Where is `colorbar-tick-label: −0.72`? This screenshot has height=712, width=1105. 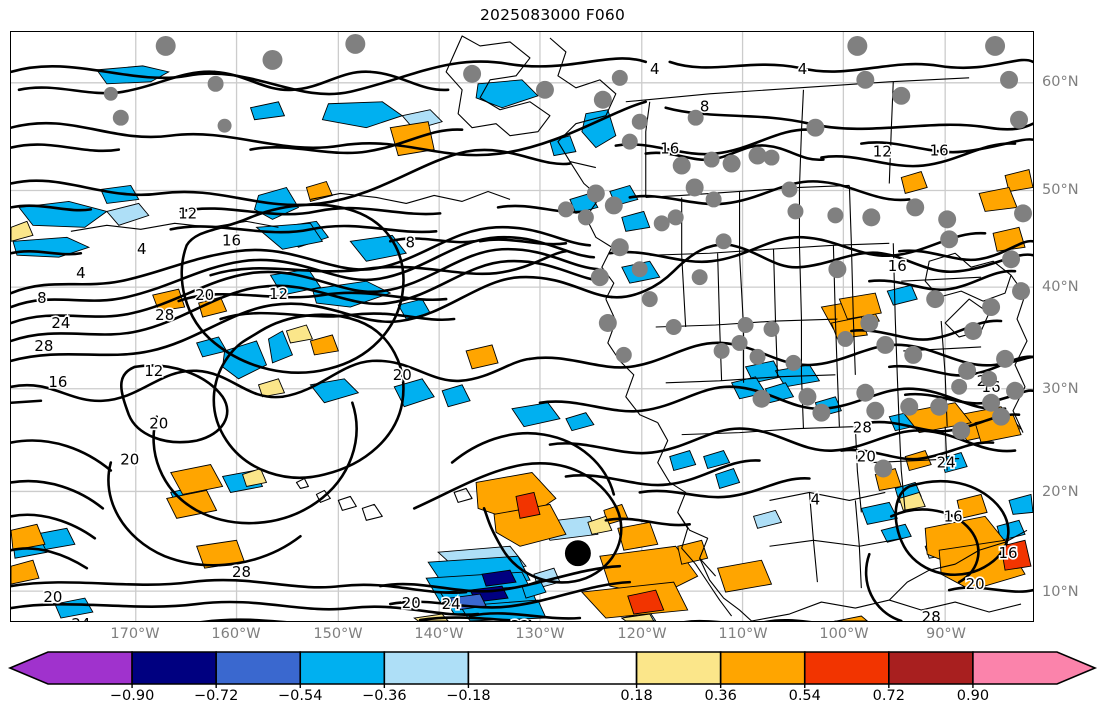 colorbar-tick-label: −0.72 is located at coordinates (216, 696).